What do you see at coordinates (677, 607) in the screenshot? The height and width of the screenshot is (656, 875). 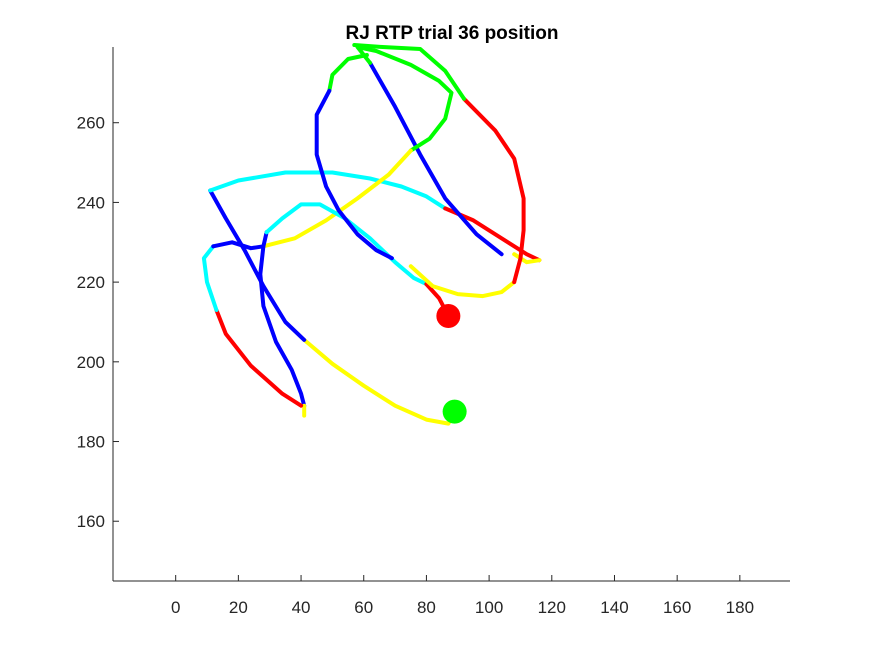 I see `x-tick-label: 160` at bounding box center [677, 607].